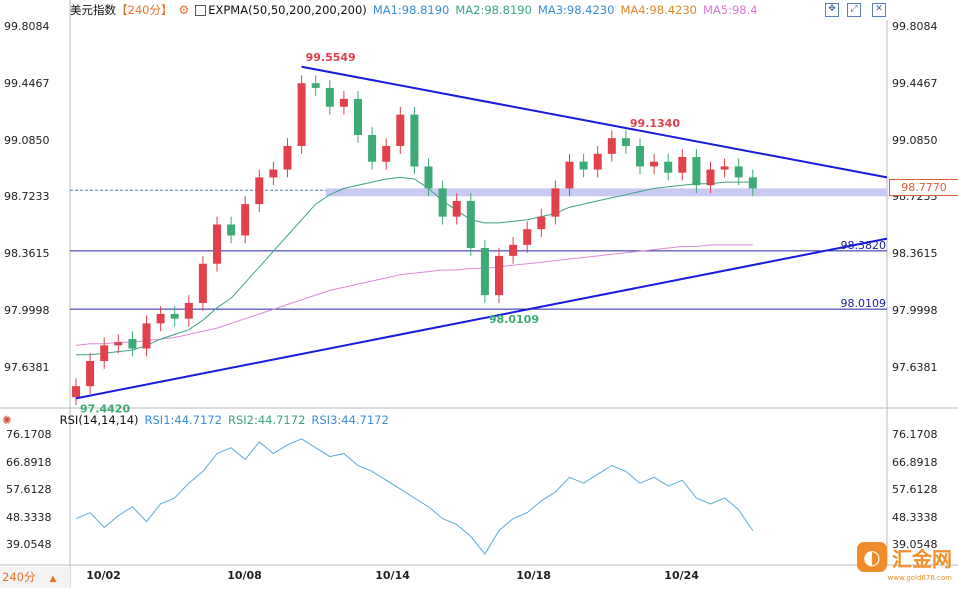 This screenshot has height=590, width=958. Describe the element at coordinates (93, 10) in the screenshot. I see `symbol-label: 美元指数` at that location.